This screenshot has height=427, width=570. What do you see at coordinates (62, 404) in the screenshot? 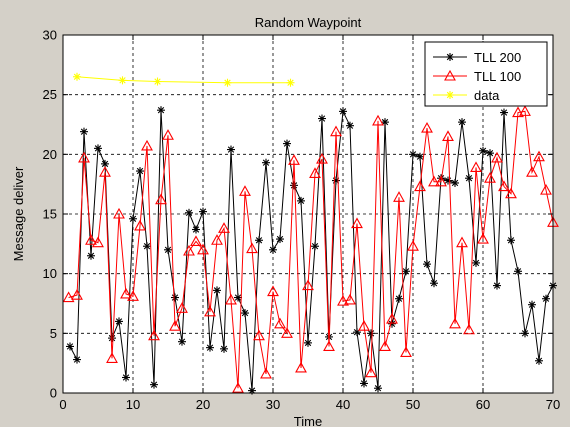
I see `x-tick-label: 0` at bounding box center [62, 404].